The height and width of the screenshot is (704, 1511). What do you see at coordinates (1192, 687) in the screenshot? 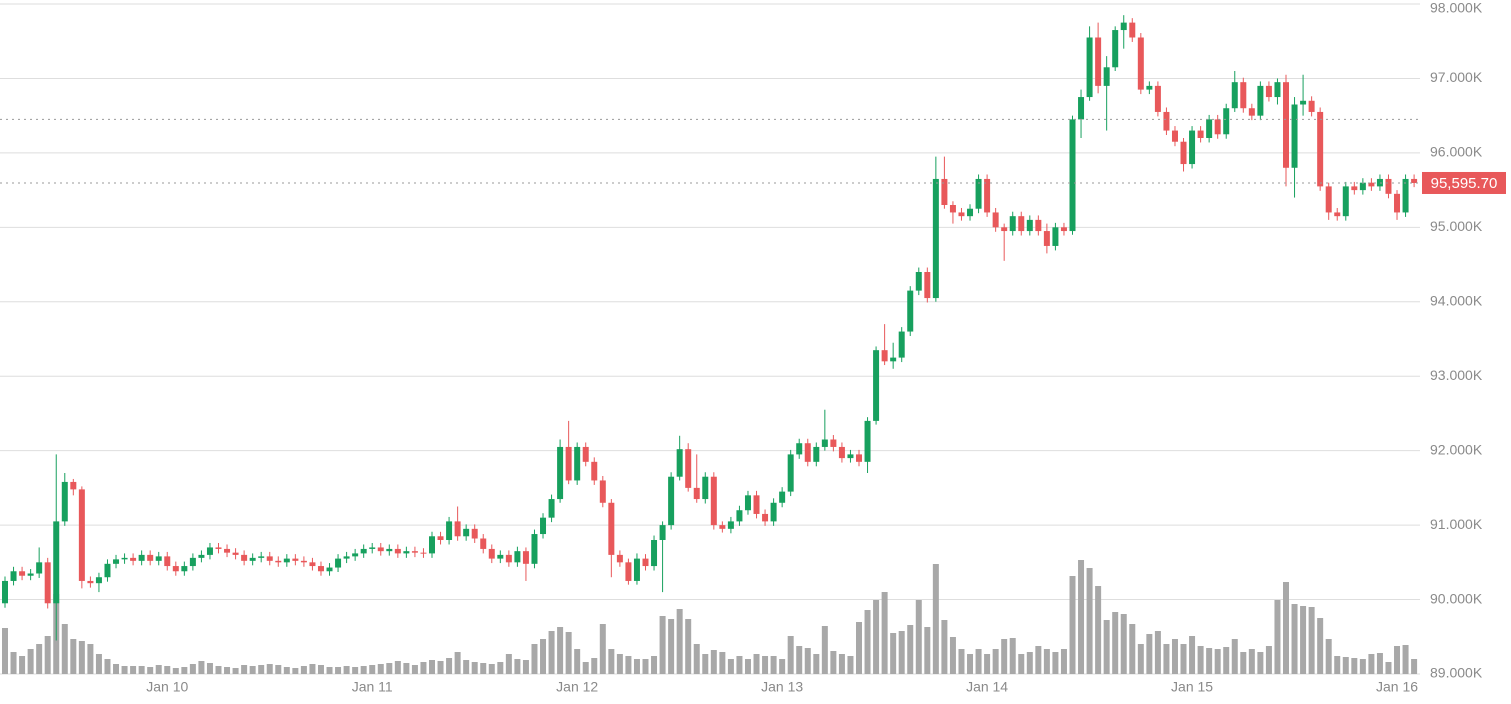
I see `x-tick-label: Jan 15` at bounding box center [1192, 687].